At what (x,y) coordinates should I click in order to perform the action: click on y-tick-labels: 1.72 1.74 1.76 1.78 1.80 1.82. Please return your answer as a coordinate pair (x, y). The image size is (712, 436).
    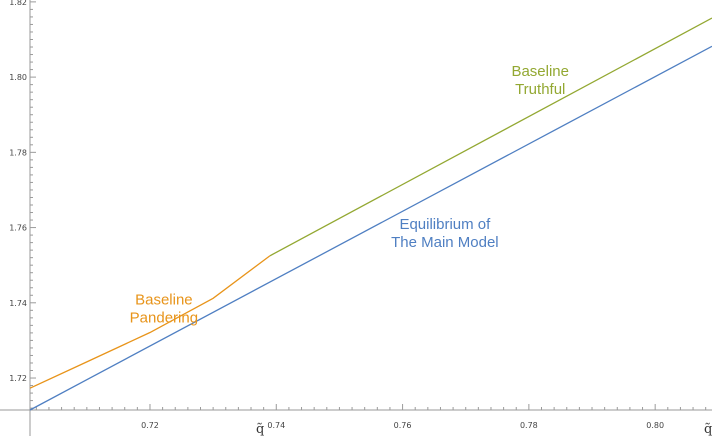
    Looking at the image, I should click on (18, 191).